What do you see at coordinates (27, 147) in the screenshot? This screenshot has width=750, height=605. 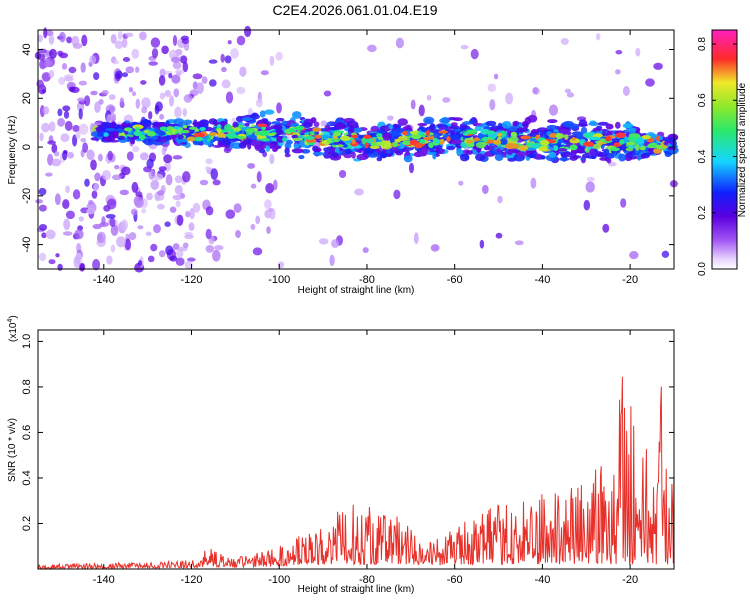 I see `spectrogram-y-tick-label: 0` at bounding box center [27, 147].